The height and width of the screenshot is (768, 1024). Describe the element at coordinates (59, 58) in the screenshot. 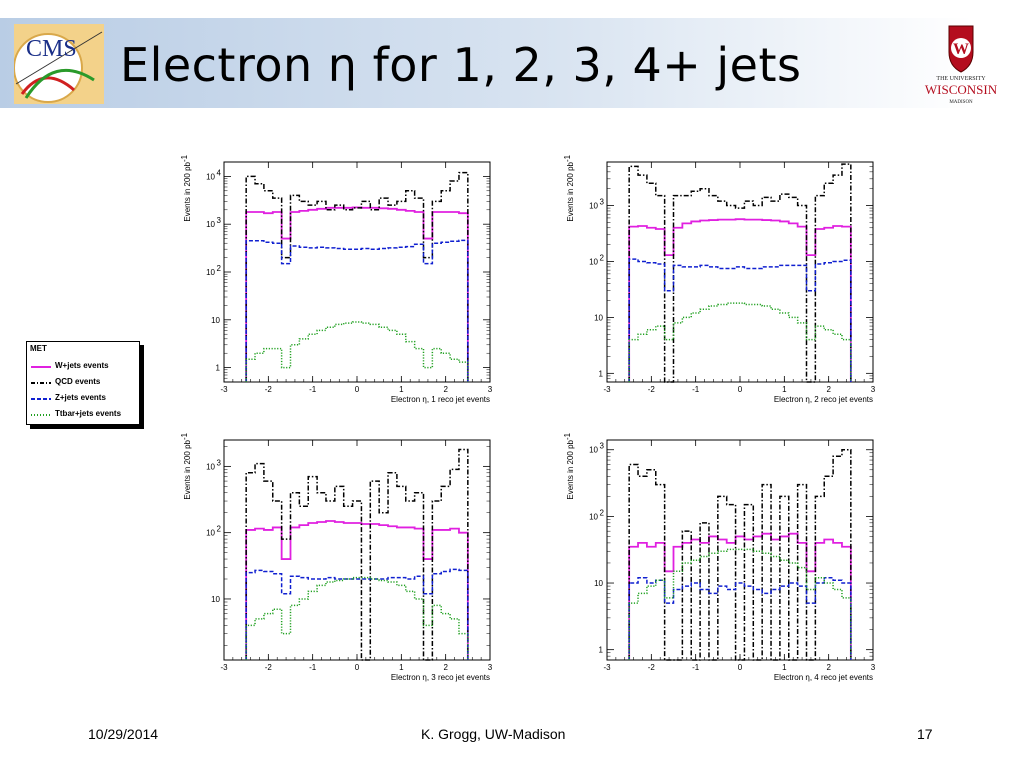

I see `cms-logo-track-black` at that location.